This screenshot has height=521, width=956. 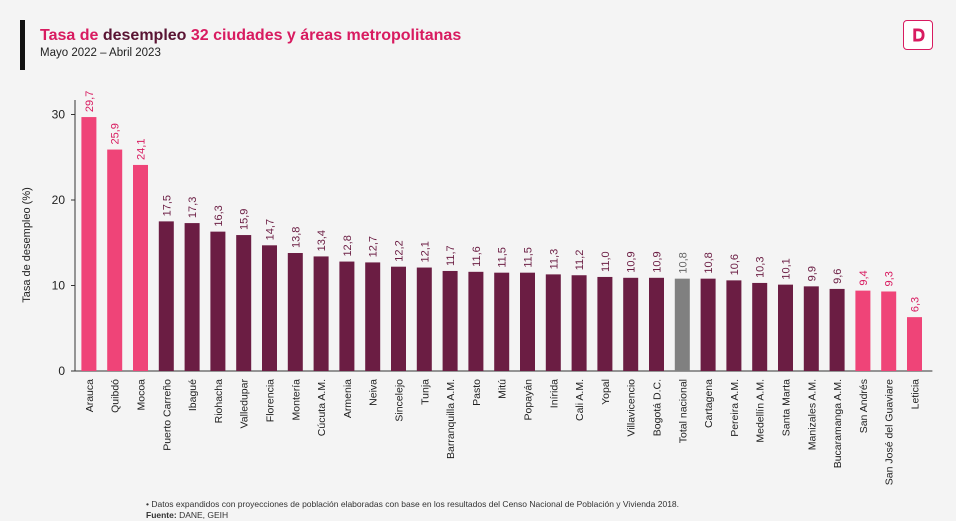 What do you see at coordinates (100, 53) in the screenshot?
I see `chart-subtitle: Mayo 2022 – Abril 2023` at bounding box center [100, 53].